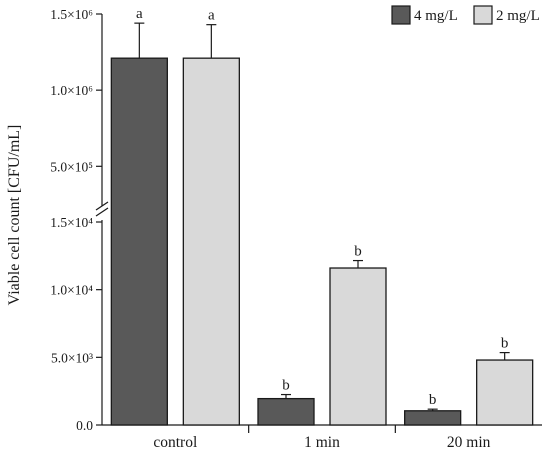  I want to click on legend-label: 2 mg/L, so click(518, 16).